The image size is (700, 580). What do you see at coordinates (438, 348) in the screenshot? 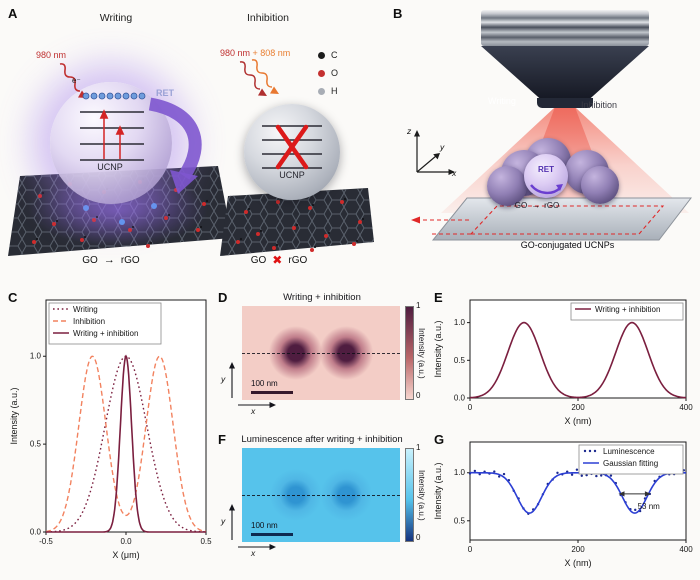
I see `svg-text: Intensity (a.u.)` at bounding box center [438, 348].